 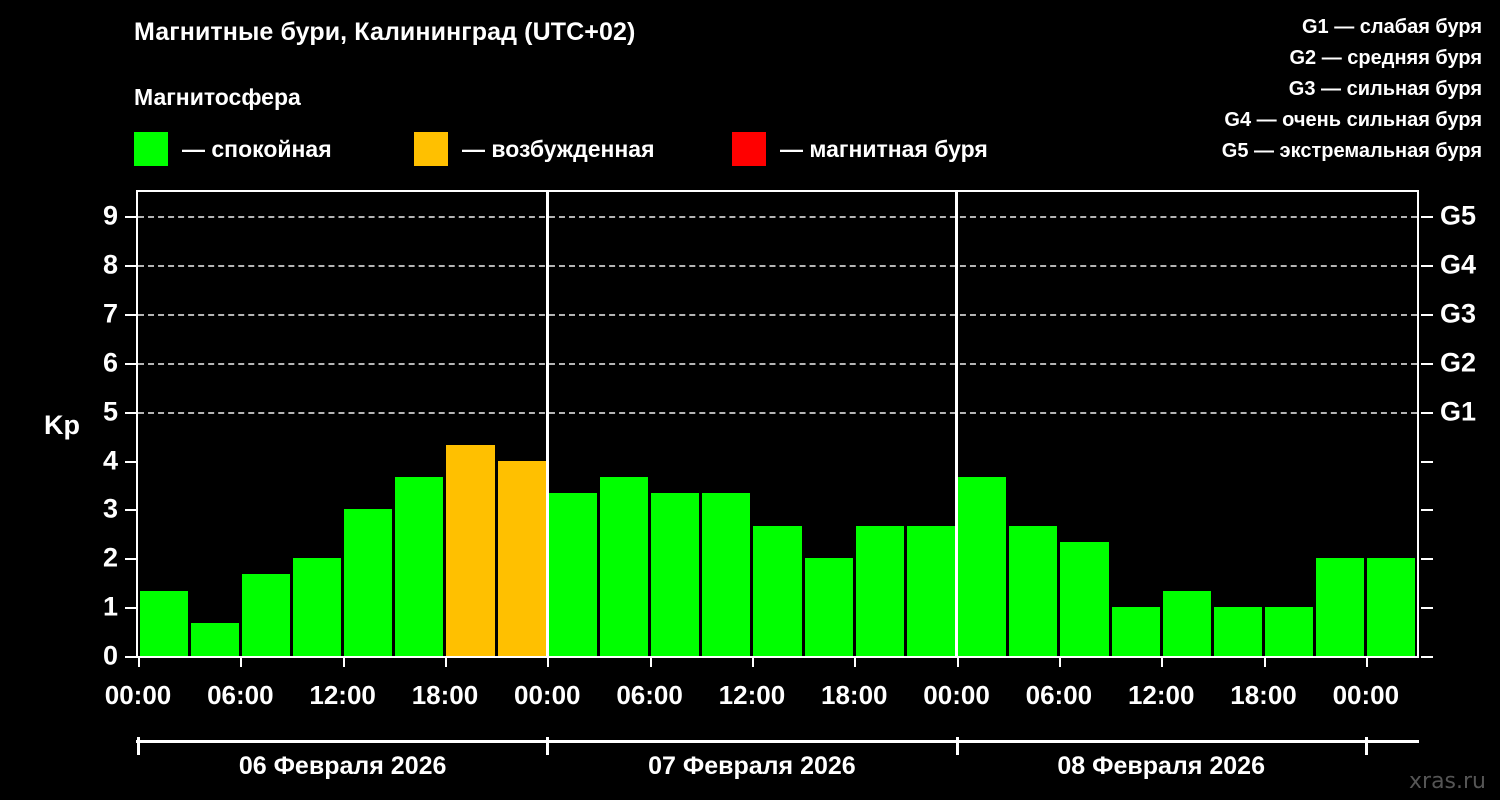 What do you see at coordinates (342, 695) in the screenshot?
I see `x-tick-label-h12: 12:00` at bounding box center [342, 695].